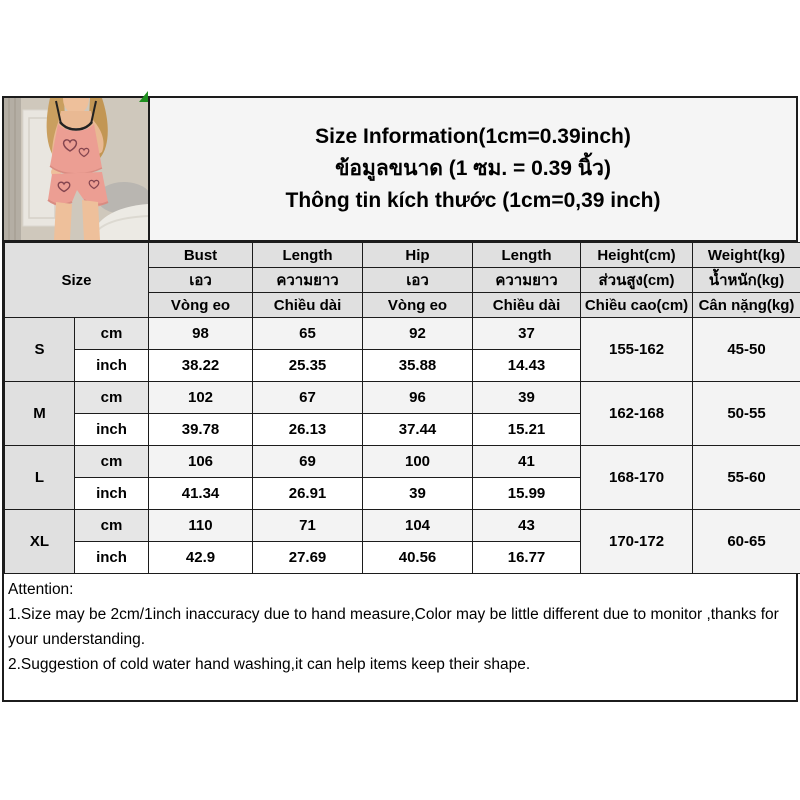  What do you see at coordinates (527, 365) in the screenshot?
I see `length2-inch-s: 14.43` at bounding box center [527, 365].